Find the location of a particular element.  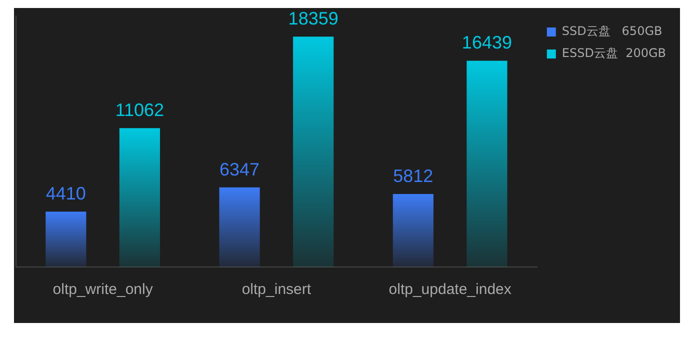

data-label: 18359 is located at coordinates (313, 18).